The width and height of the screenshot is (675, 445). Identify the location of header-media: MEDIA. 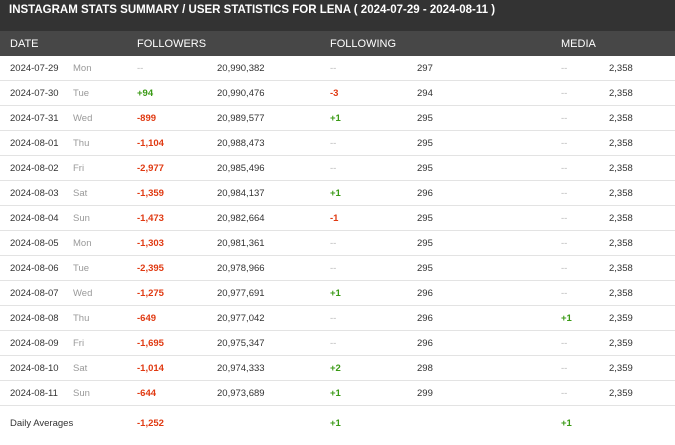
(578, 44).